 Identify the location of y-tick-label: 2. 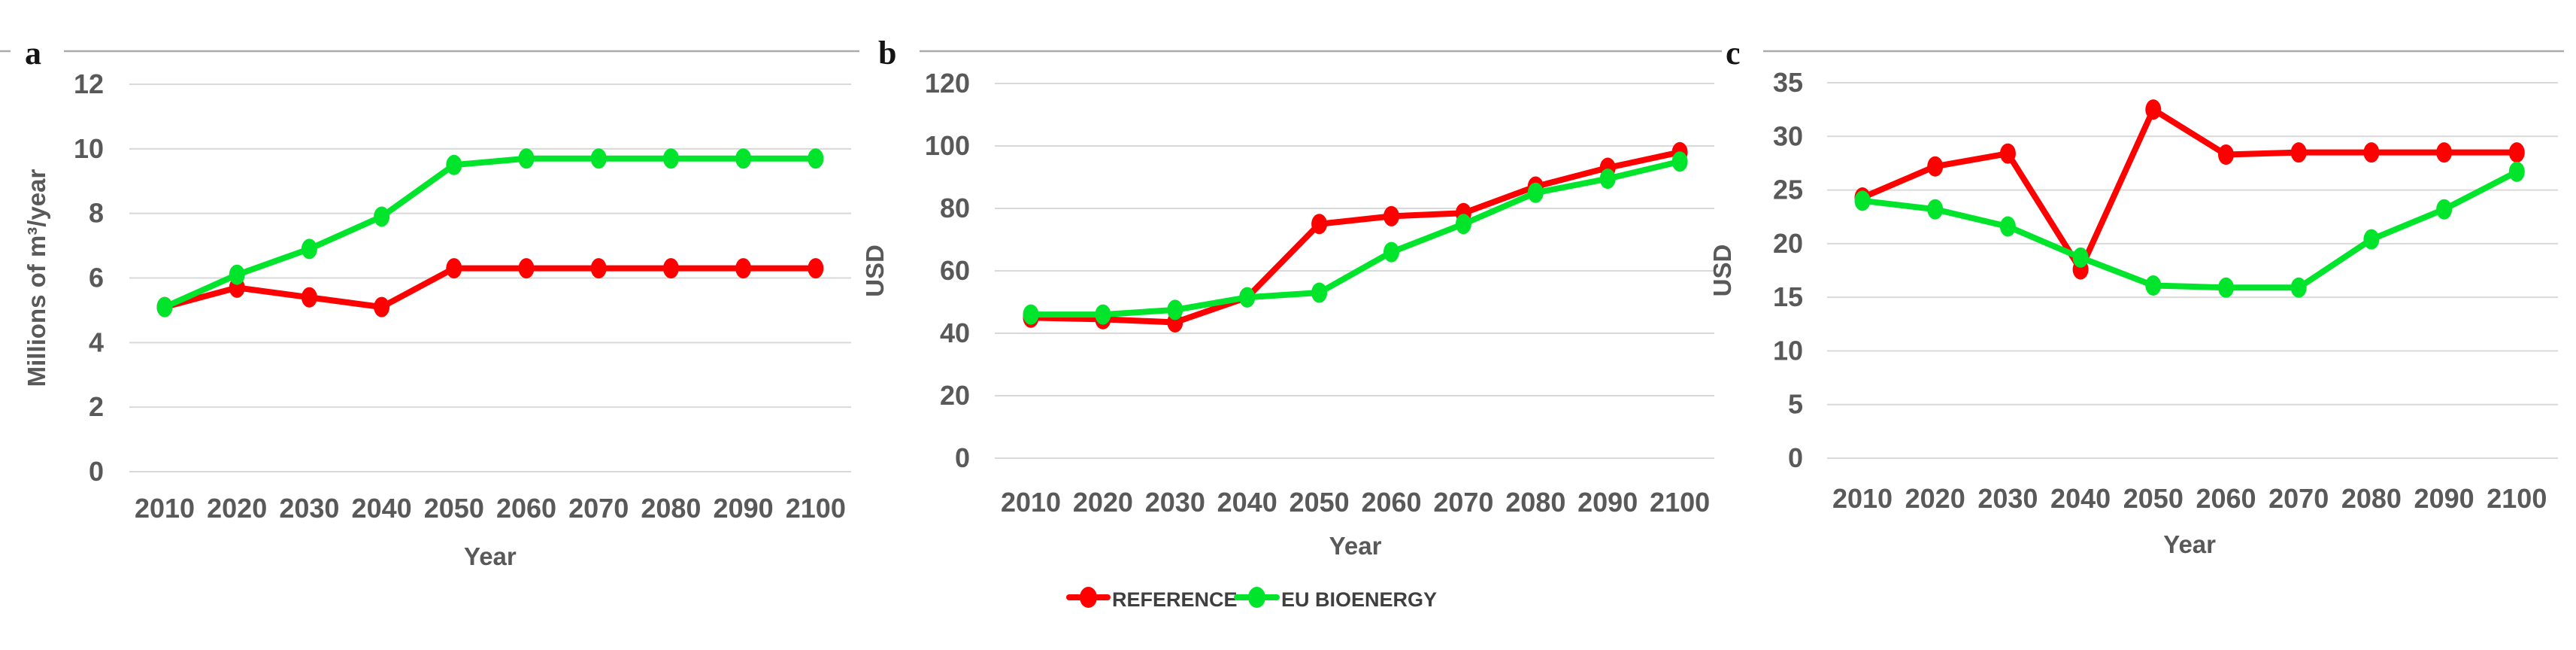
(96, 406).